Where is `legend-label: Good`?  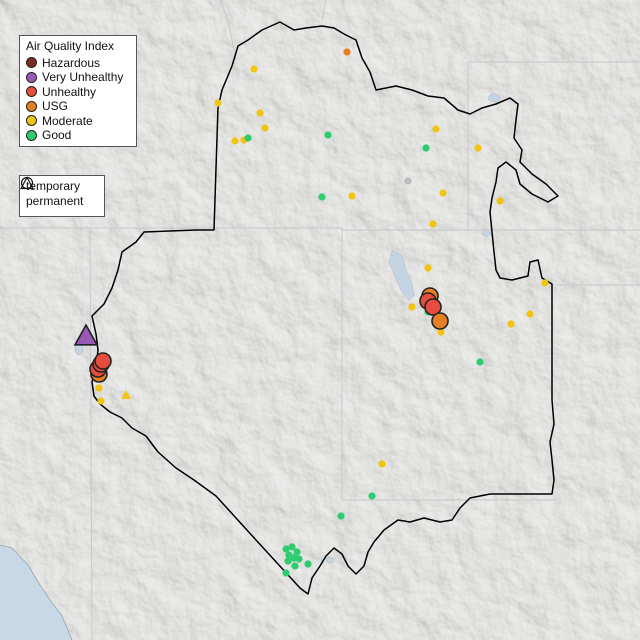 legend-label: Good is located at coordinates (57, 135).